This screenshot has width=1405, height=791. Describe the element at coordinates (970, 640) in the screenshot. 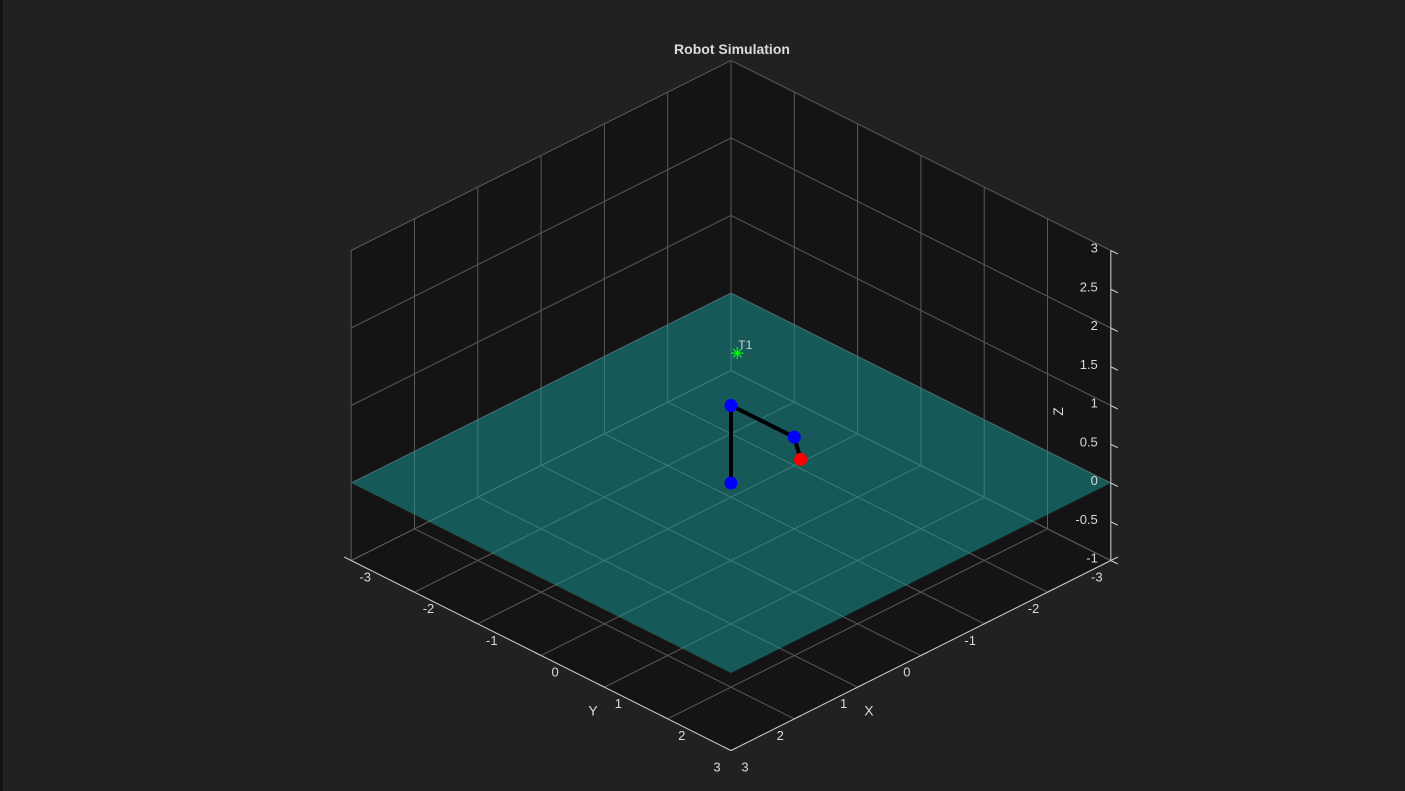

I see `x-tick-label: -1` at that location.